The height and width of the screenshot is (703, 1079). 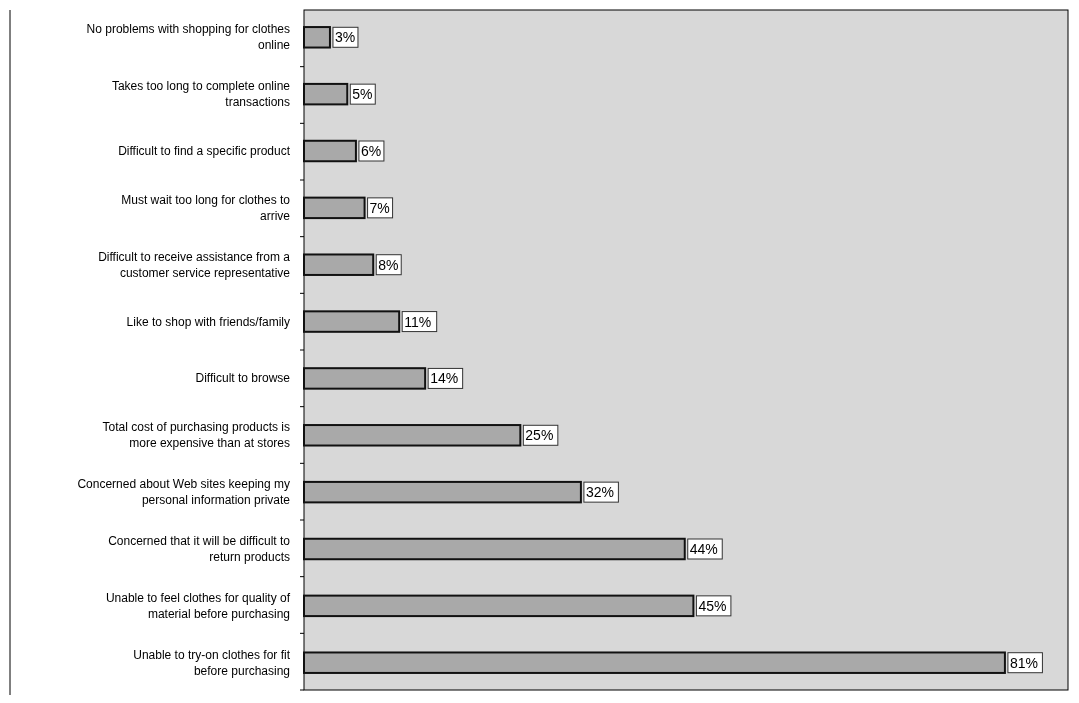 I want to click on y-tick-label: No problems with shopping for clothes online, so click(x=188, y=37).